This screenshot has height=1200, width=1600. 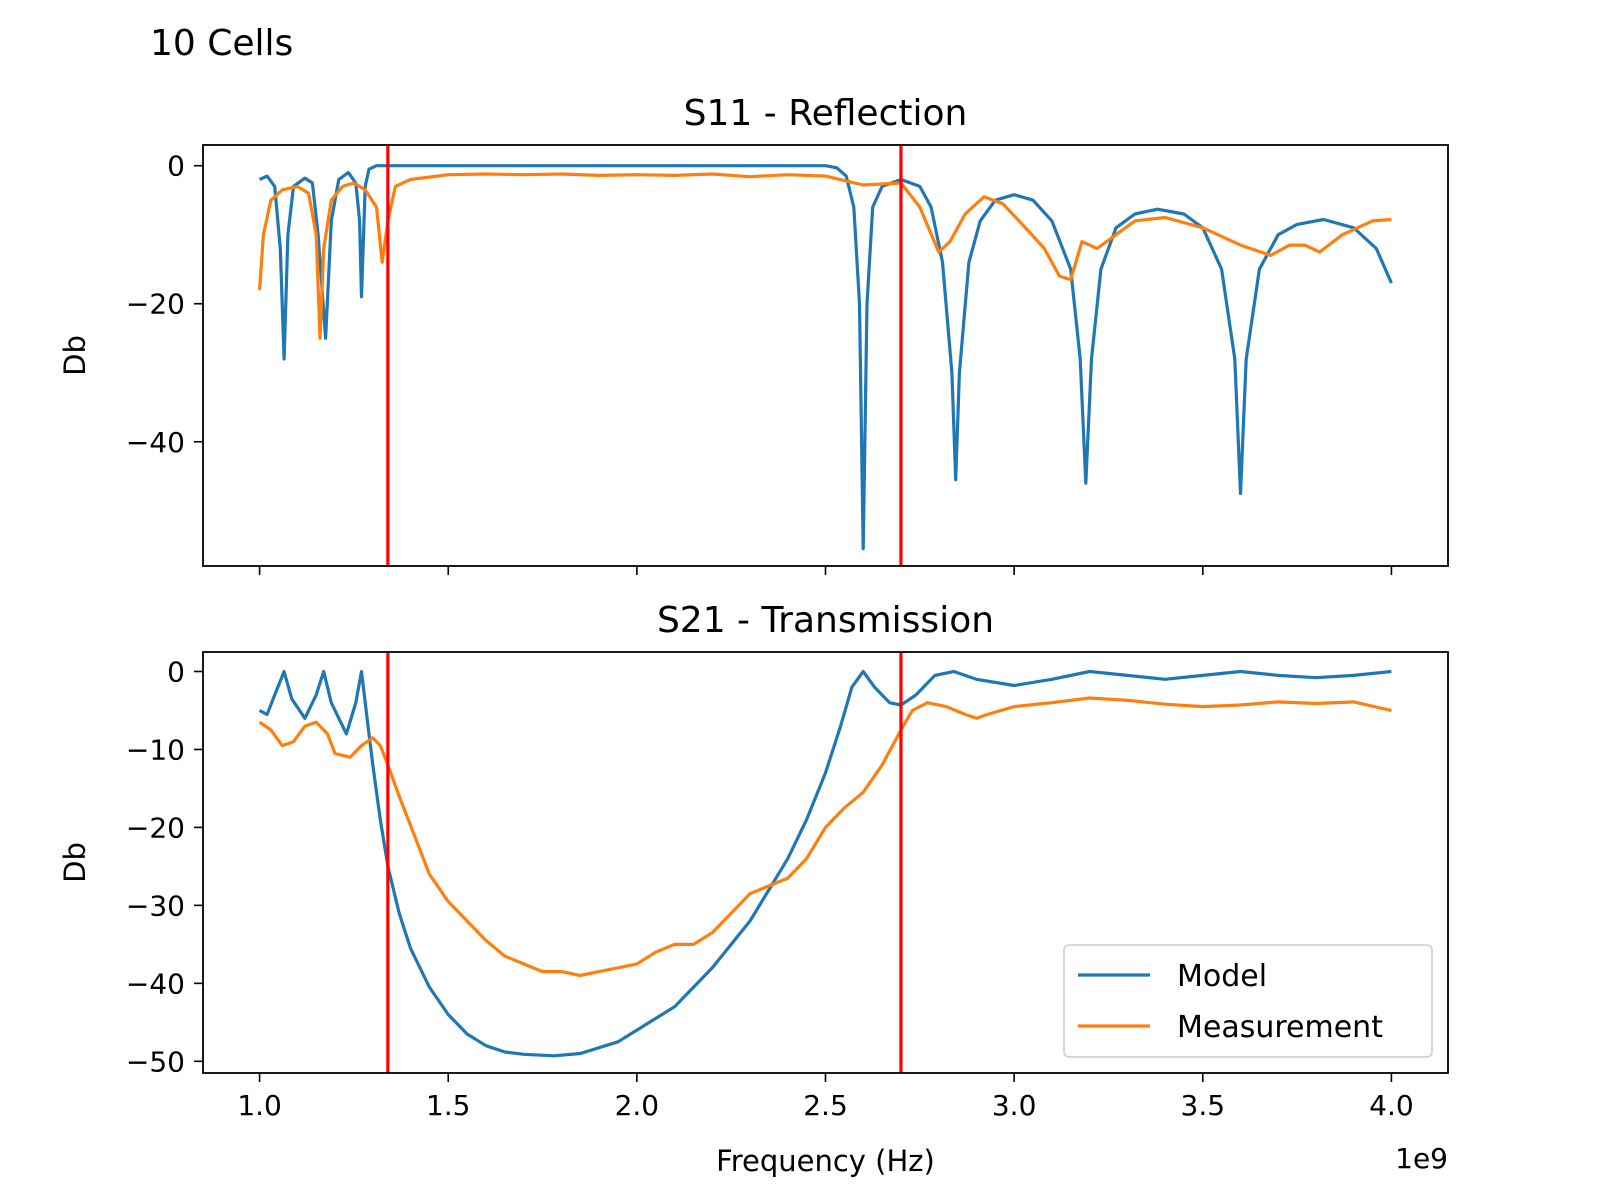 What do you see at coordinates (155, 905) in the screenshot?
I see `y-tick-label: −30` at bounding box center [155, 905].